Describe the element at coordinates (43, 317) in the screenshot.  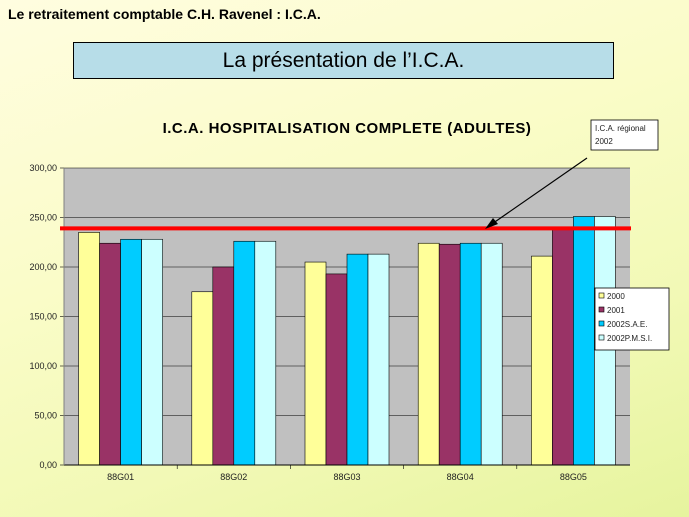
I see `y-tick-label: 150,00` at that location.